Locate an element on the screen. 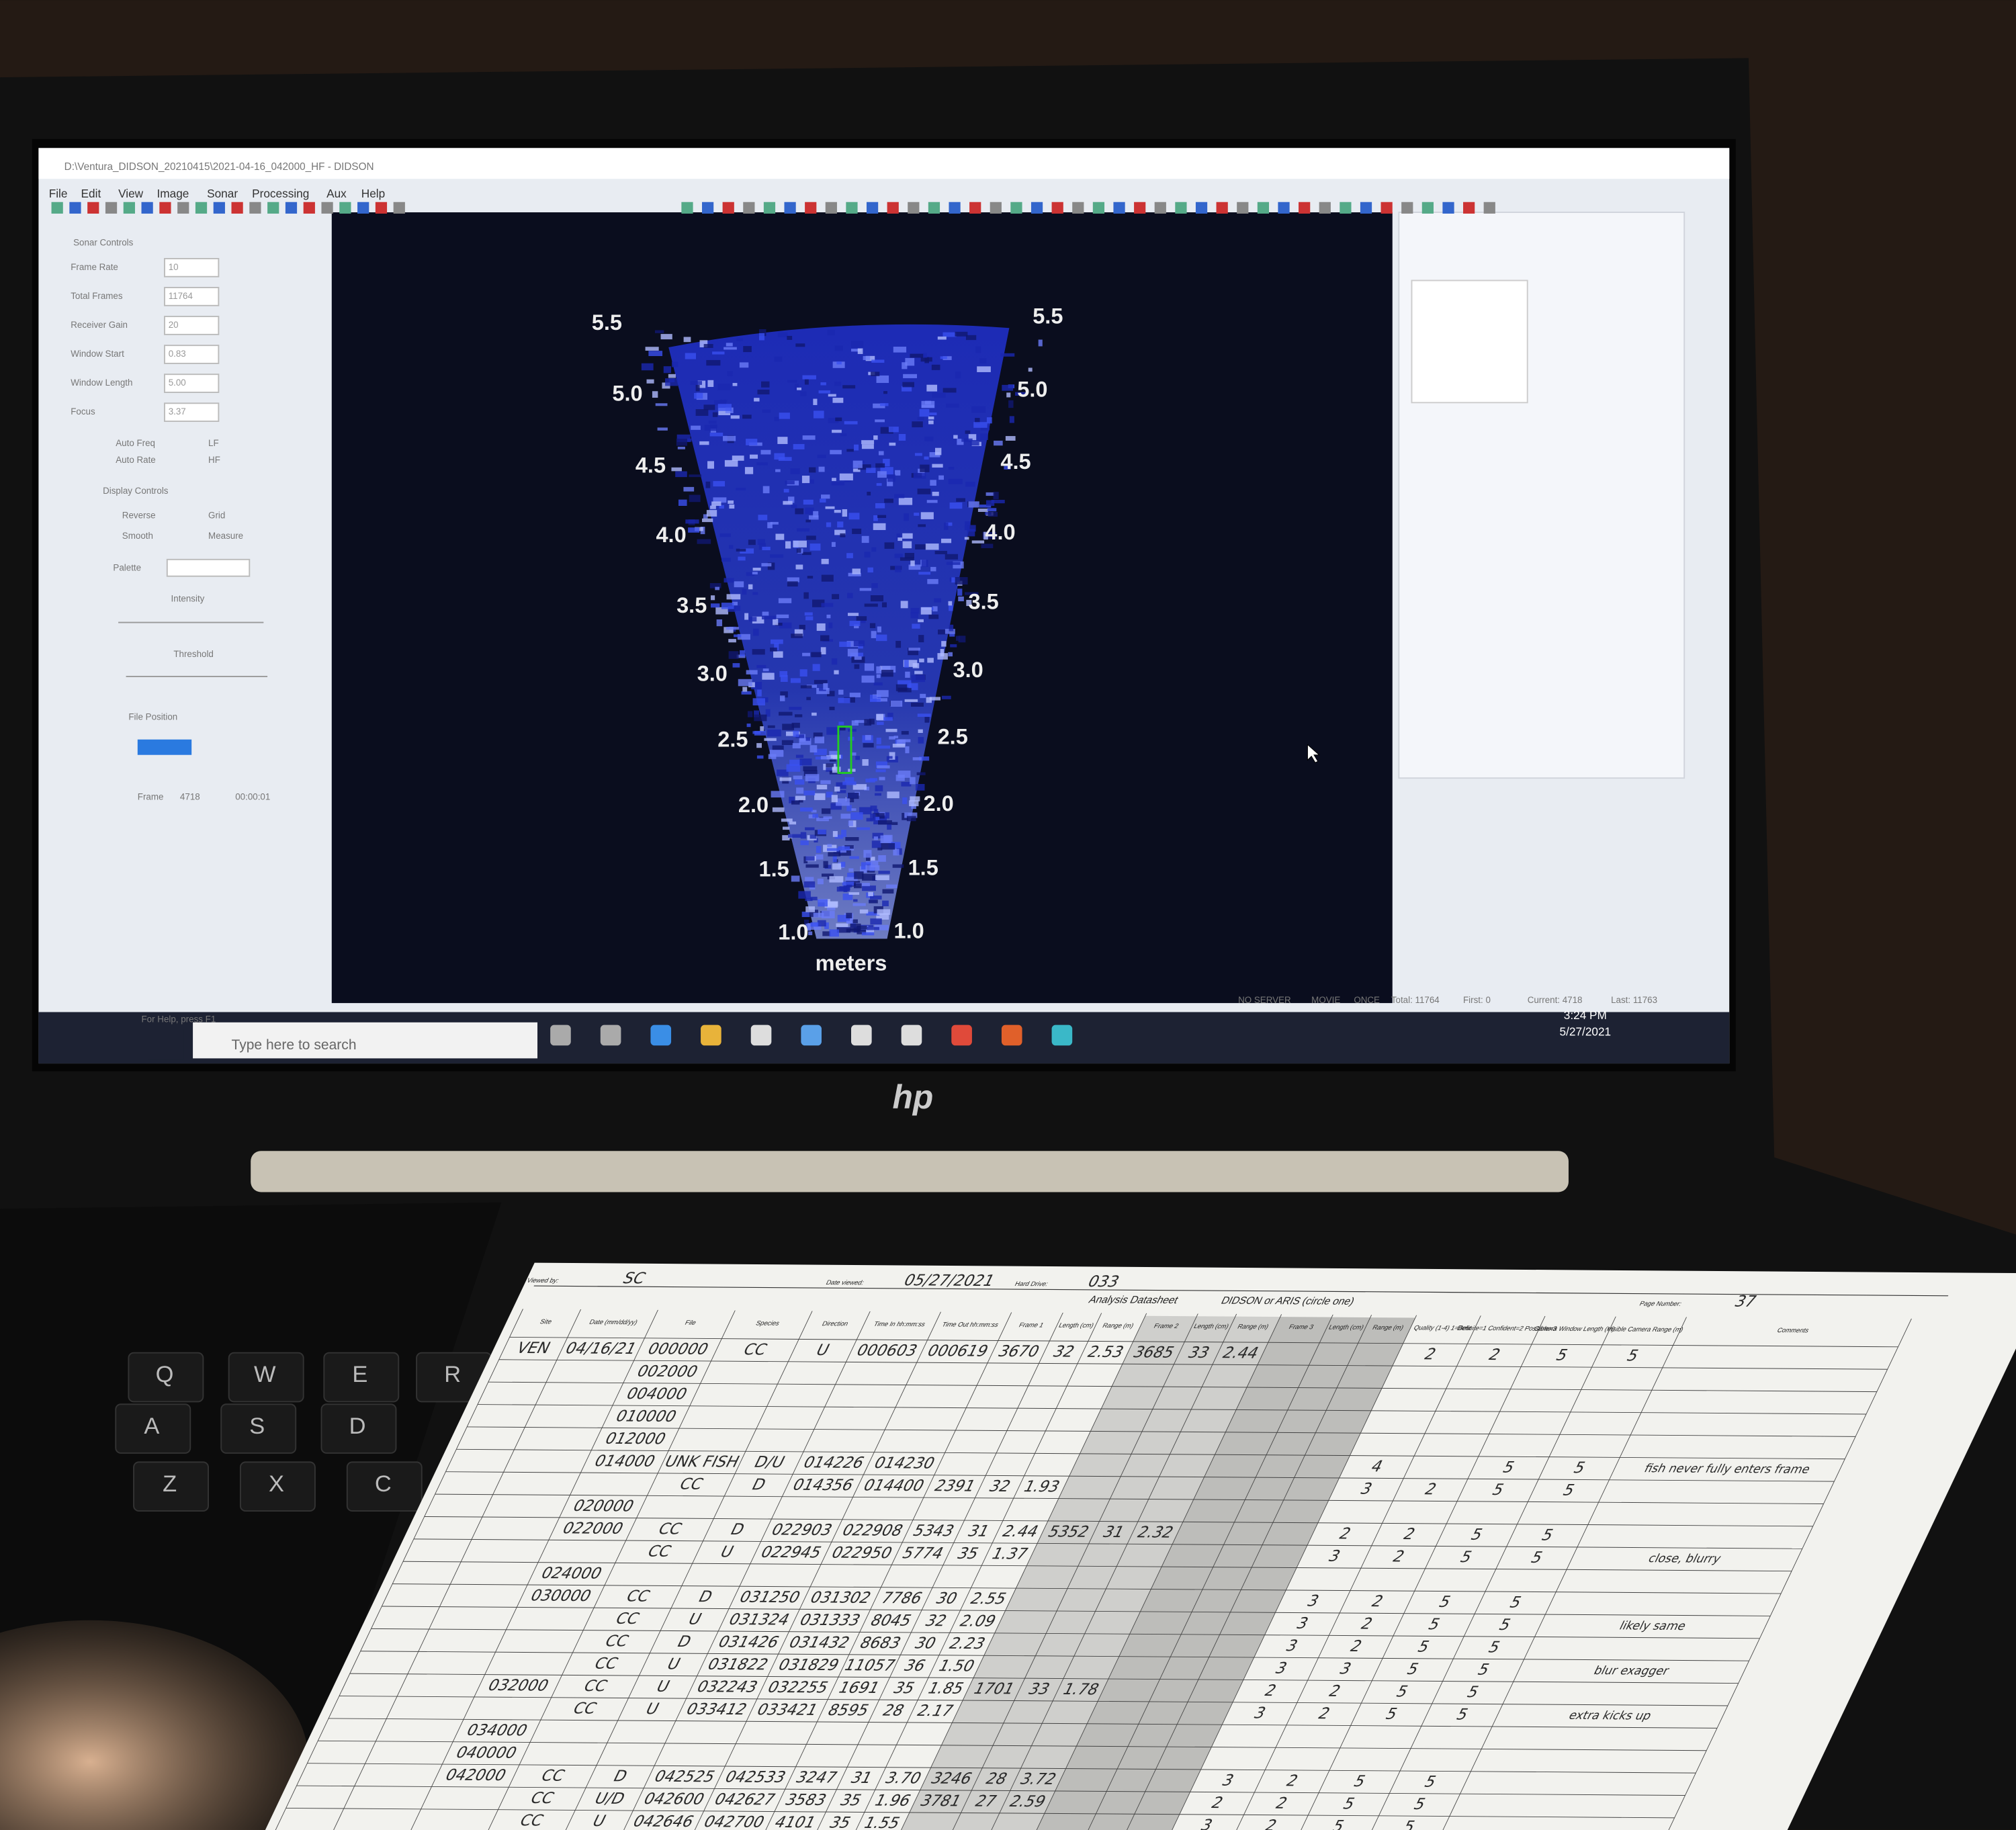 This screenshot has width=2016, height=1830. radio-label: LF is located at coordinates (213, 443).